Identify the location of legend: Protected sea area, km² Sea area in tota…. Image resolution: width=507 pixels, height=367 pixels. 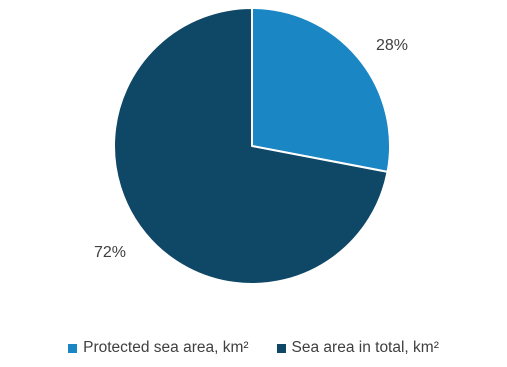
(253, 348).